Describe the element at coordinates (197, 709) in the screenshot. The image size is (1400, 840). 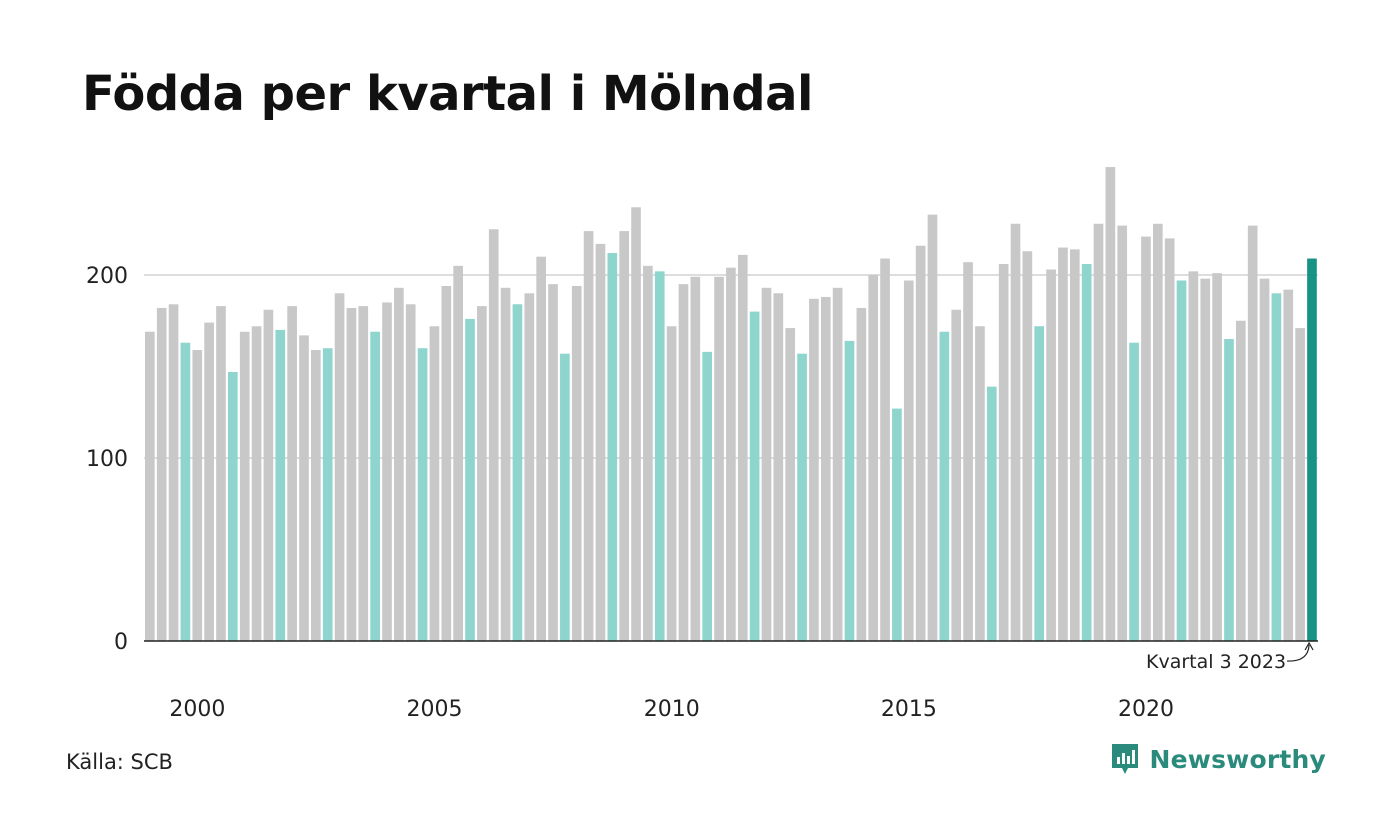
I see `x-tick-label: 2000` at that location.